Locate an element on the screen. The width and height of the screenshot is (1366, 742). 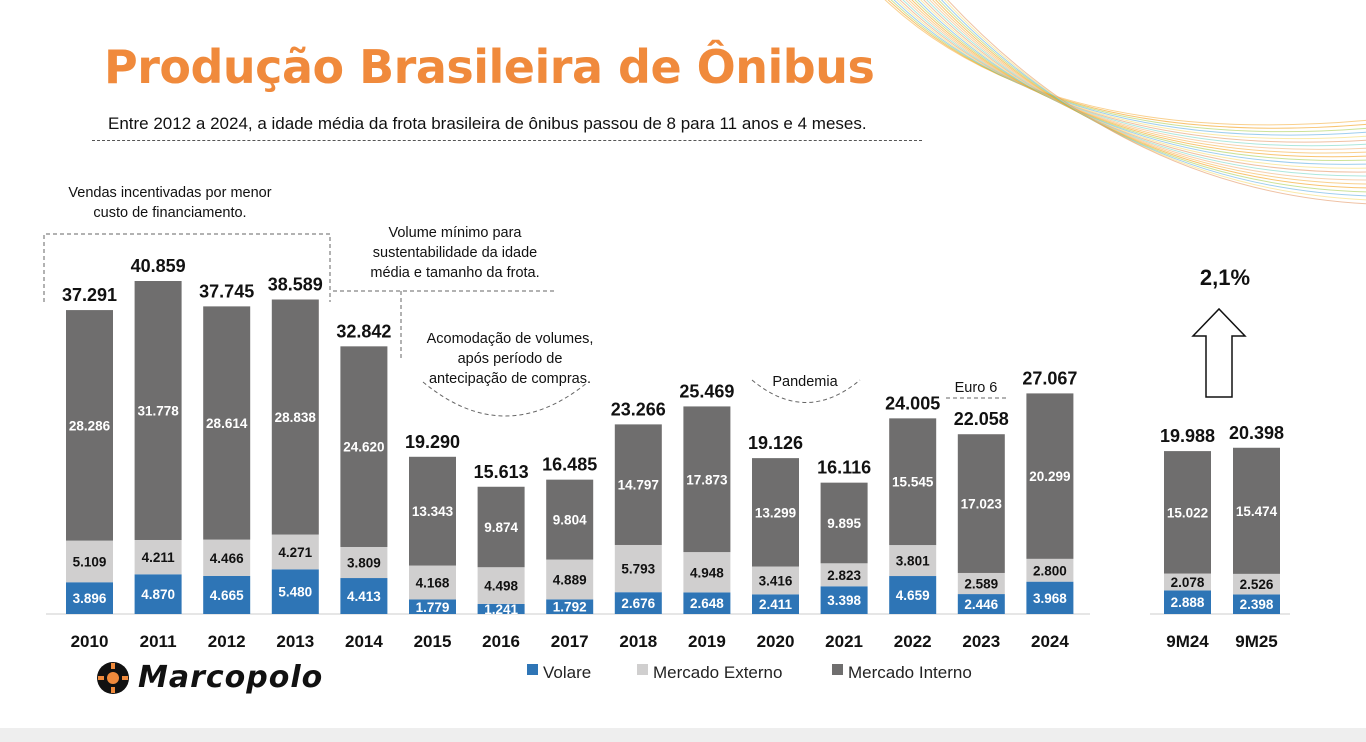
bar-volare-2014 is located at coordinates (364, 596).